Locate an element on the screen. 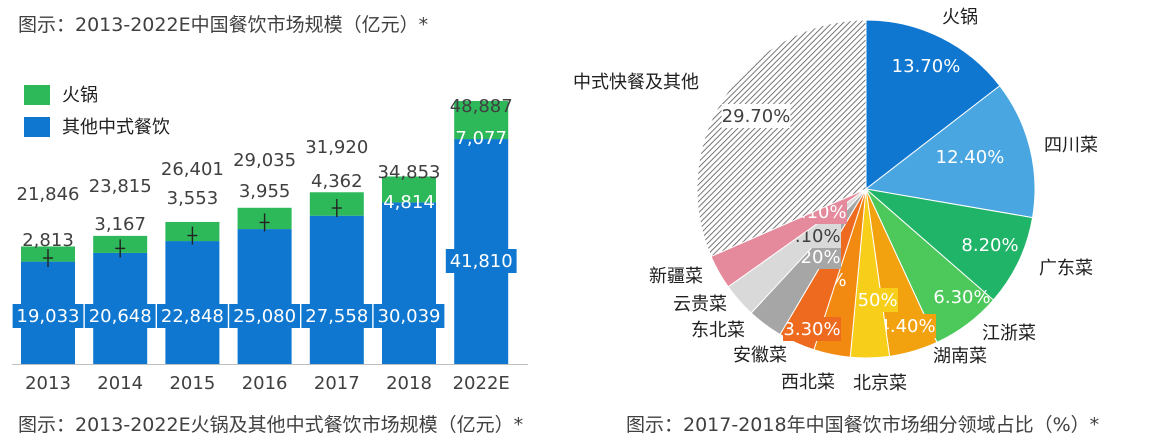  bar-other-2016 is located at coordinates (264, 296).